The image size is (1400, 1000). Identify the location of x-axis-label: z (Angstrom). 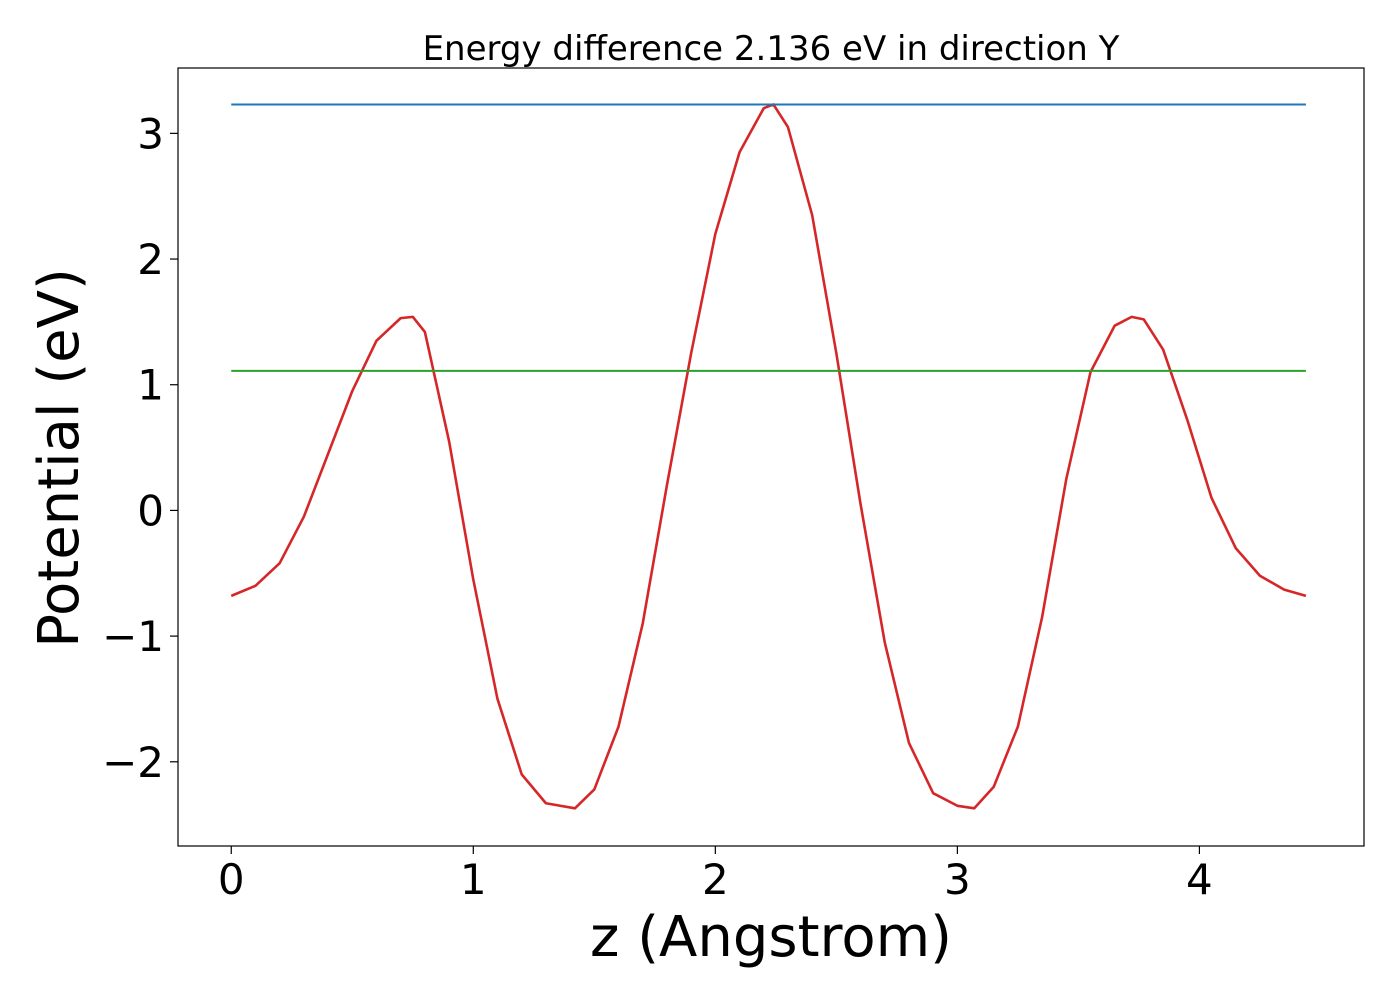
(771, 937).